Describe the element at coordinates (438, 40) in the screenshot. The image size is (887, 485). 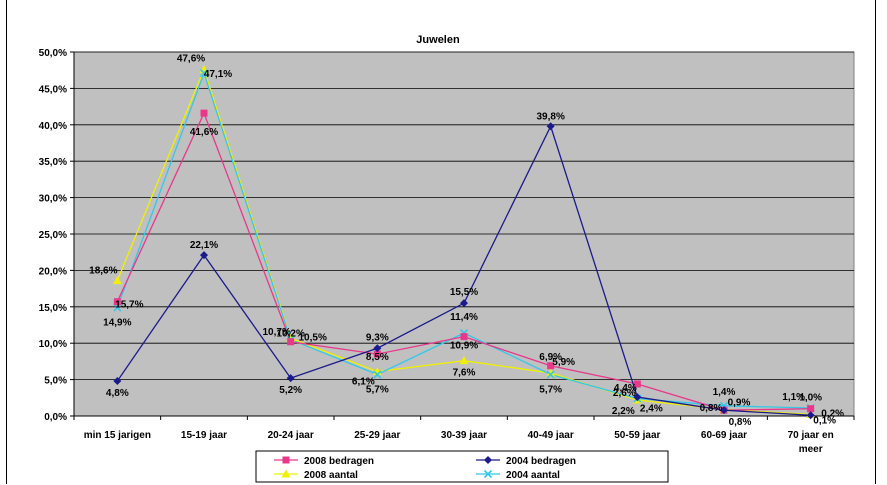
I see `chart-title: Juwelen` at that location.